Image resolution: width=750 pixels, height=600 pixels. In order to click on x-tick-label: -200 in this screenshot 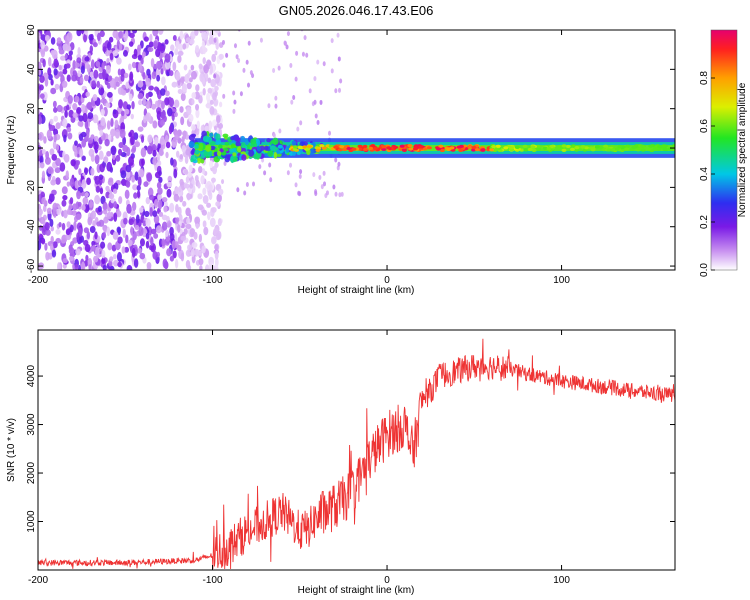, I will do `click(38, 280)`.